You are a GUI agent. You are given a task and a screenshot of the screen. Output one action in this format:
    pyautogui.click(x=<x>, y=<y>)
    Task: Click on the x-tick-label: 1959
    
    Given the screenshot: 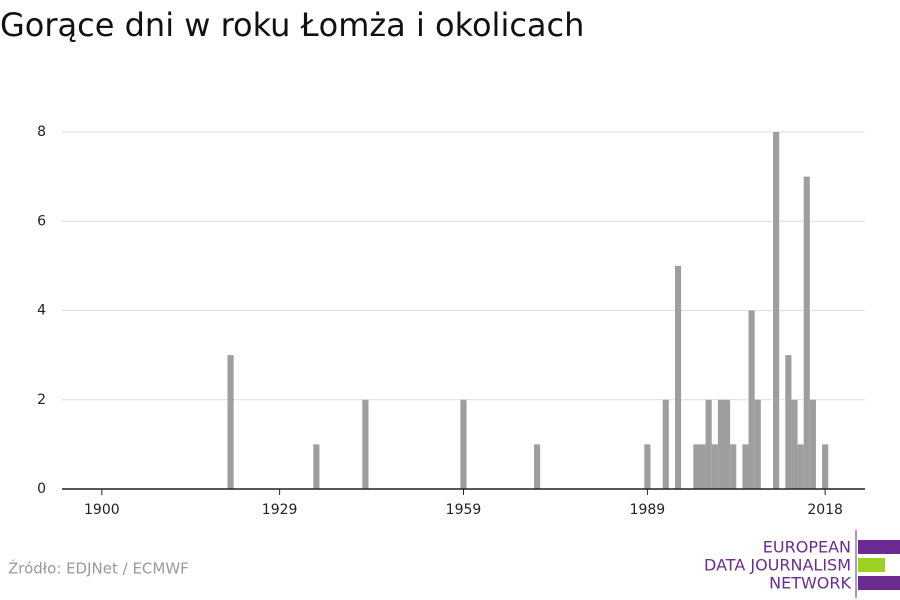 What is the action you would take?
    pyautogui.click(x=464, y=510)
    